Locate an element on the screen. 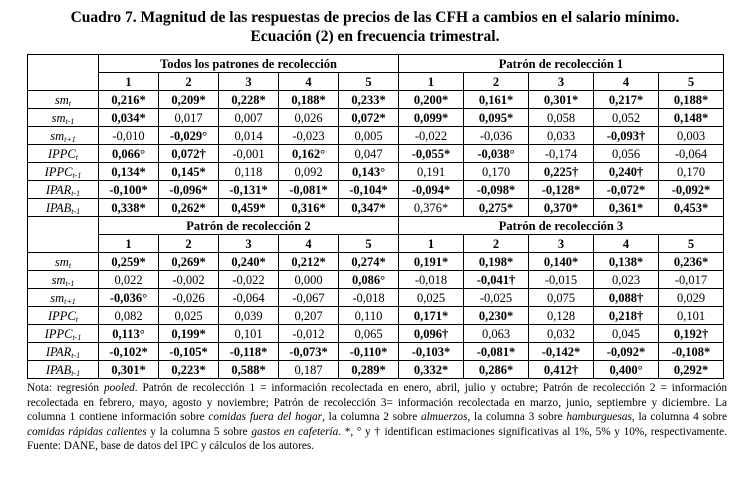  coefficient-cell: 0,191 is located at coordinates (431, 171).